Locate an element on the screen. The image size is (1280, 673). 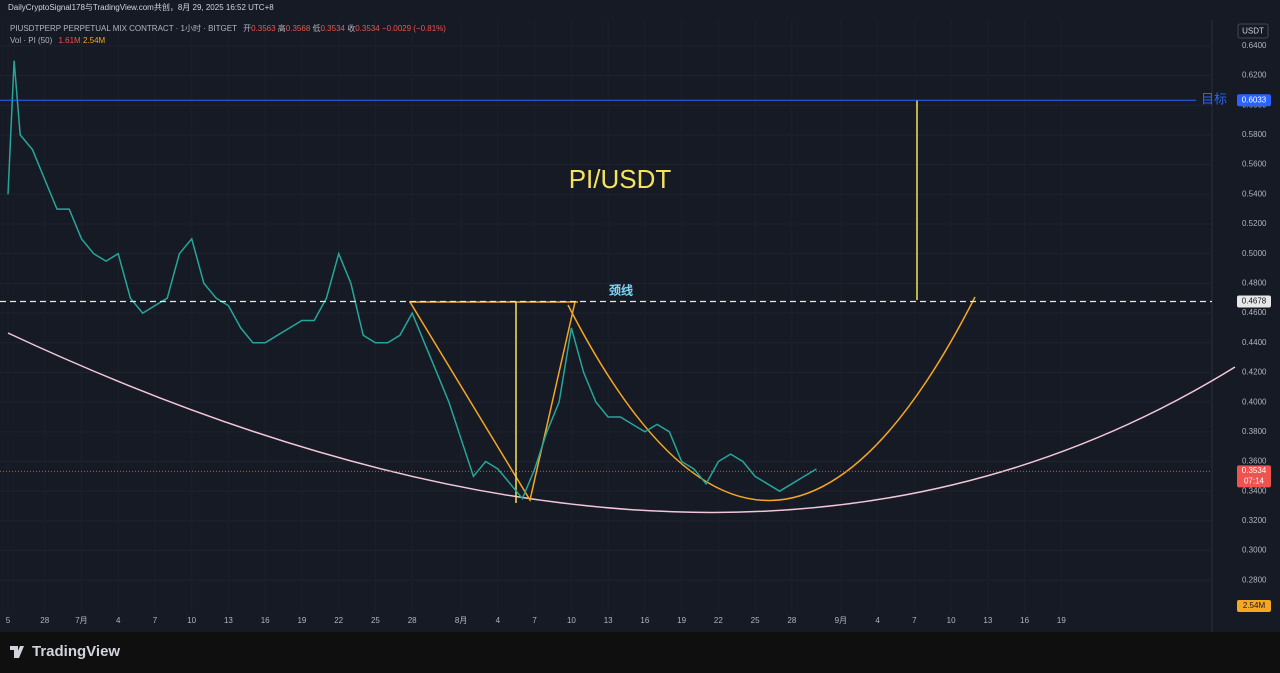
neckline-price: 0.4678 is located at coordinates (1254, 301).